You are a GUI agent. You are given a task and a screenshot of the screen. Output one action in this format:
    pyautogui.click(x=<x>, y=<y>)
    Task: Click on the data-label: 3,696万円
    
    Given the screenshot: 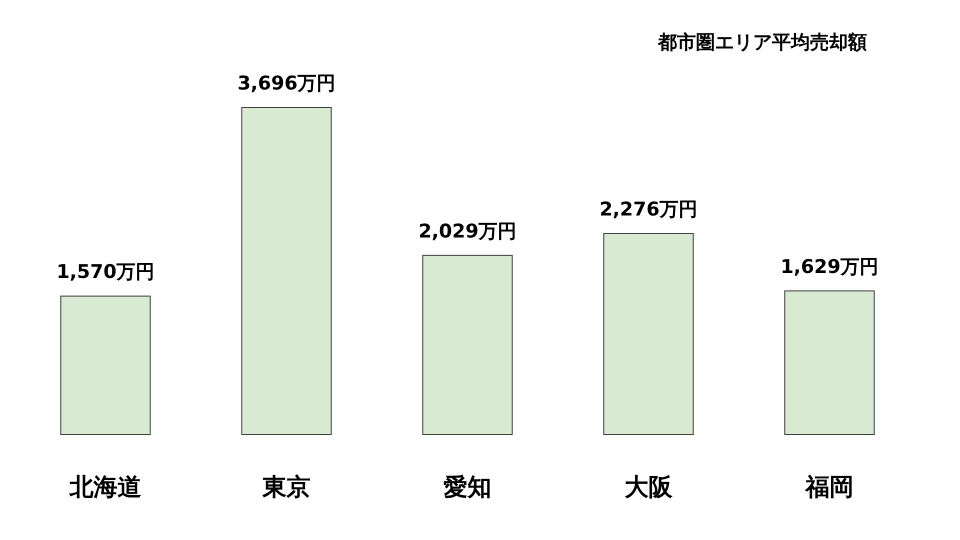 What is the action you would take?
    pyautogui.click(x=286, y=83)
    